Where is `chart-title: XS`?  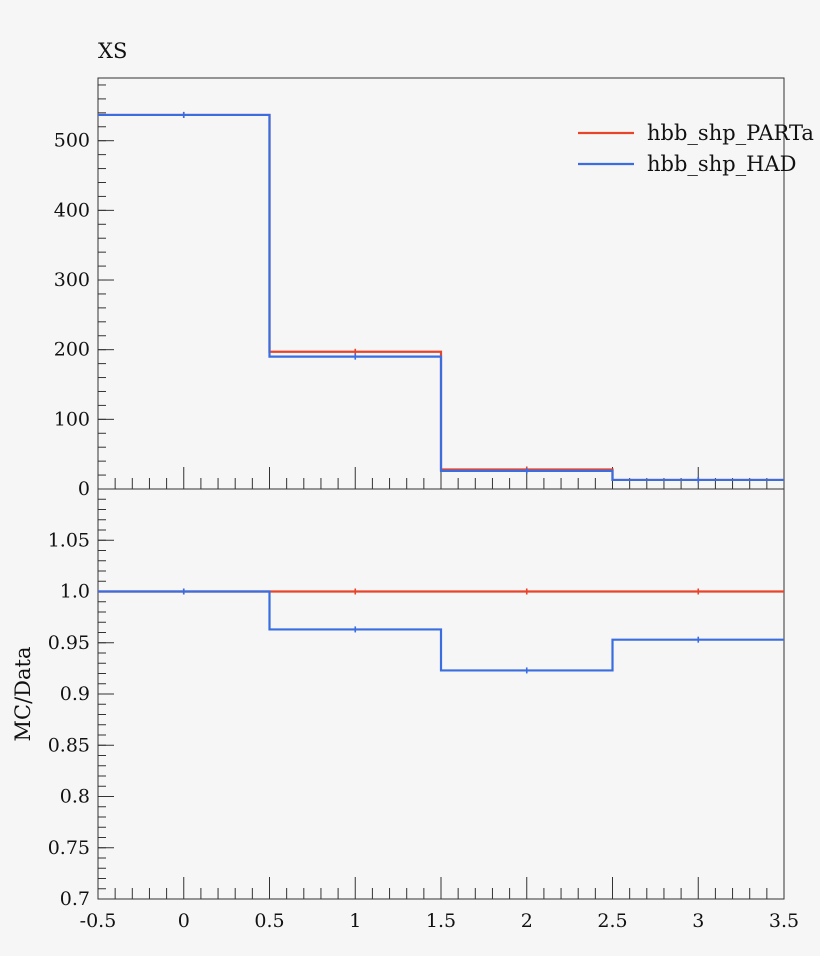
chart-title: XS is located at coordinates (112, 51).